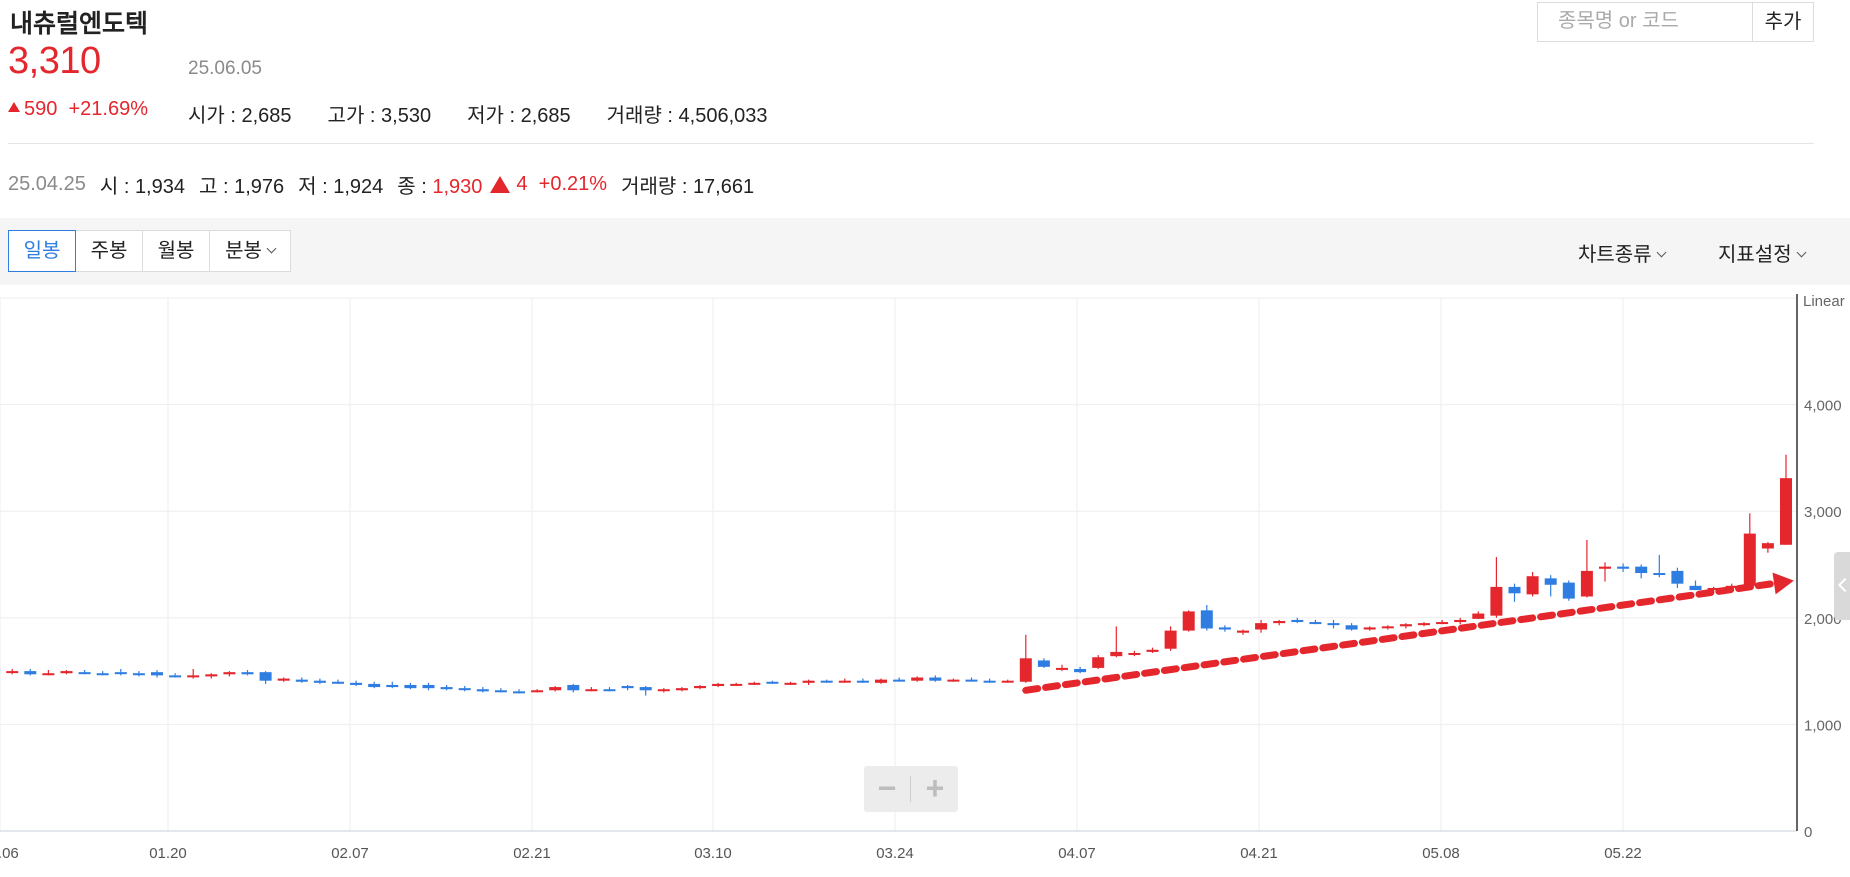  I want to click on stock-search-input, so click(1648, 21).